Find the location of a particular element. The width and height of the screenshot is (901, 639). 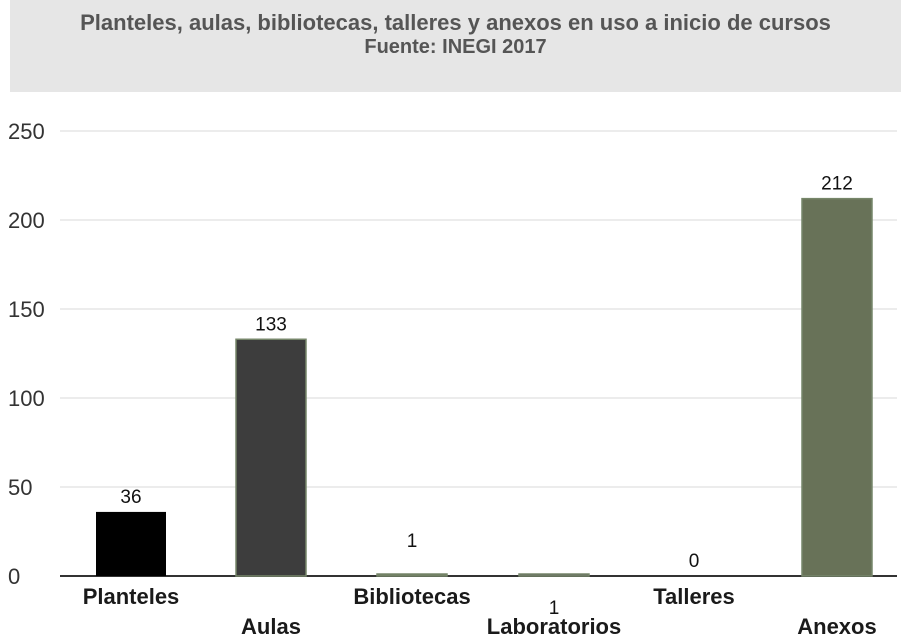

y-tick-label-0: 0 is located at coordinates (14, 576).